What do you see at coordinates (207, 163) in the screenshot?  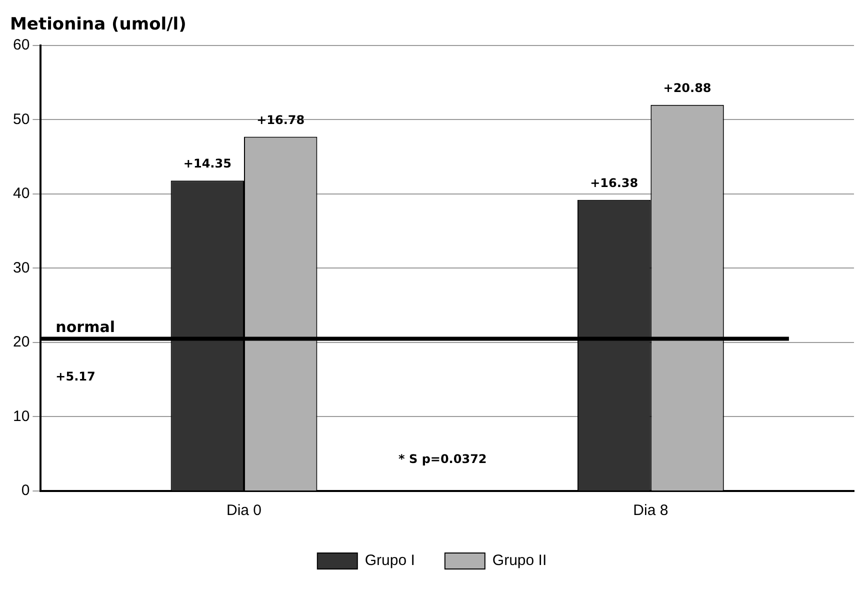 I see `annotation: +14.35` at bounding box center [207, 163].